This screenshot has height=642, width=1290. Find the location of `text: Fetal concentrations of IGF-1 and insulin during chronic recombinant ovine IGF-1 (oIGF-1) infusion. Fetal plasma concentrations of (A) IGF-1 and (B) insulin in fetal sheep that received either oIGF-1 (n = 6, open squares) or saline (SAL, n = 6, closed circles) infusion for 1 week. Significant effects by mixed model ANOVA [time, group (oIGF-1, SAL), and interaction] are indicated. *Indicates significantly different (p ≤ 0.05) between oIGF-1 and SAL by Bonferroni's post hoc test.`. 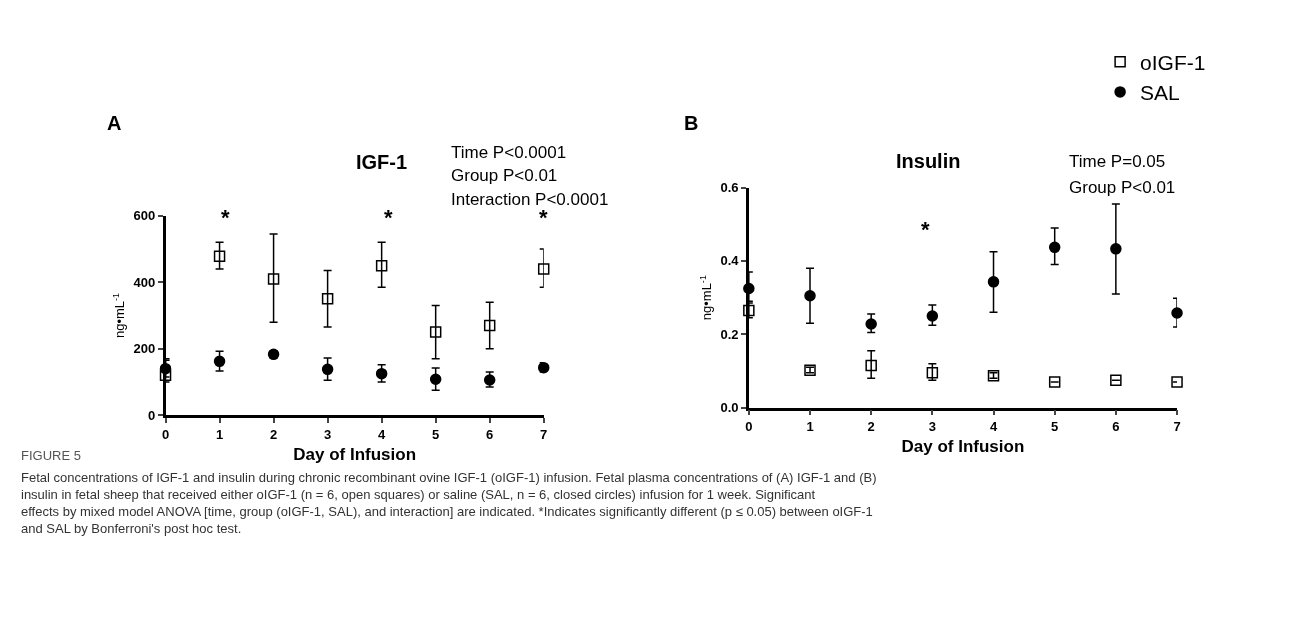

text: Fetal concentrations of IGF-1 and insulin during chronic recombinant ovine IGF-1 (oIGF-1) infusion. Fetal plasma concentrations of (A) IGF-1 and (B) insulin in fetal sheep that received either oIGF-1 (n = 6, open squares) or saline (SAL, n = 6, closed circles) infusion for 1 week. Significant effects by mixed model ANOVA [time, group (oIGF-1, SAL), and interaction] are indicated. *Indicates significantly different (p ≤ 0.05) between oIGF-1 and SAL by Bonferroni's post hoc test. is located at coordinates (449, 503).